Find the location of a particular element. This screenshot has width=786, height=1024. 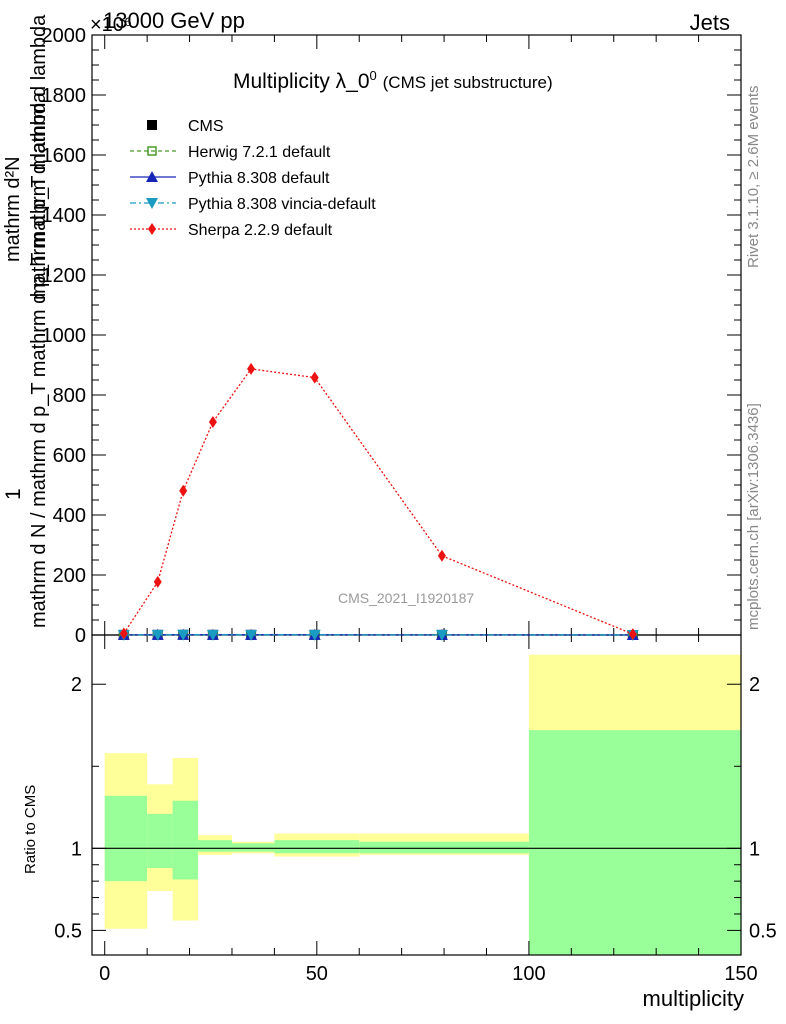

mcplots-label: mcplots.cern.ch [arXiv:1306.3436] is located at coordinates (753, 516).